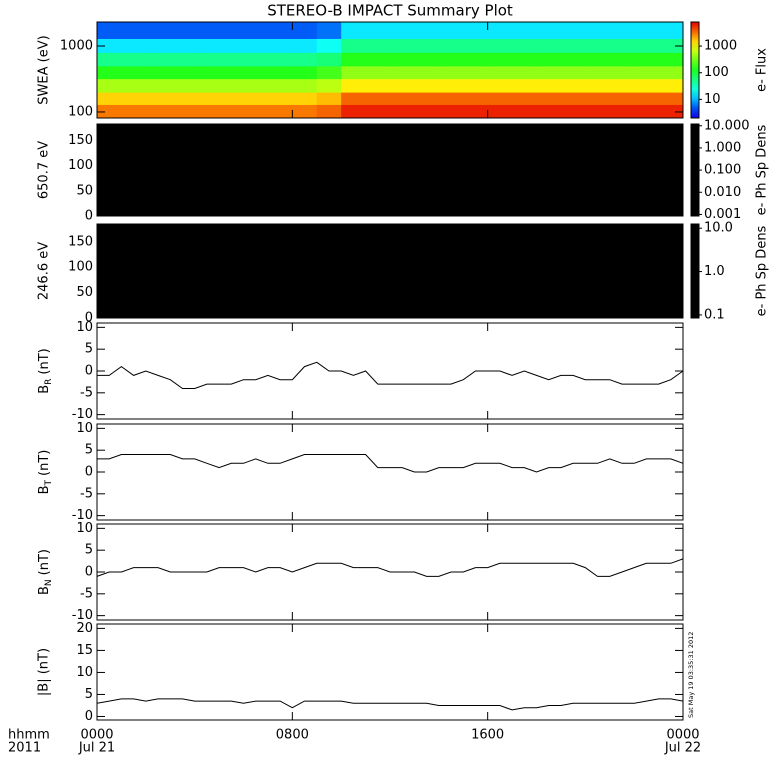 The width and height of the screenshot is (780, 780). Describe the element at coordinates (84, 190) in the screenshot. I see `y-tick-label: 50` at that location.